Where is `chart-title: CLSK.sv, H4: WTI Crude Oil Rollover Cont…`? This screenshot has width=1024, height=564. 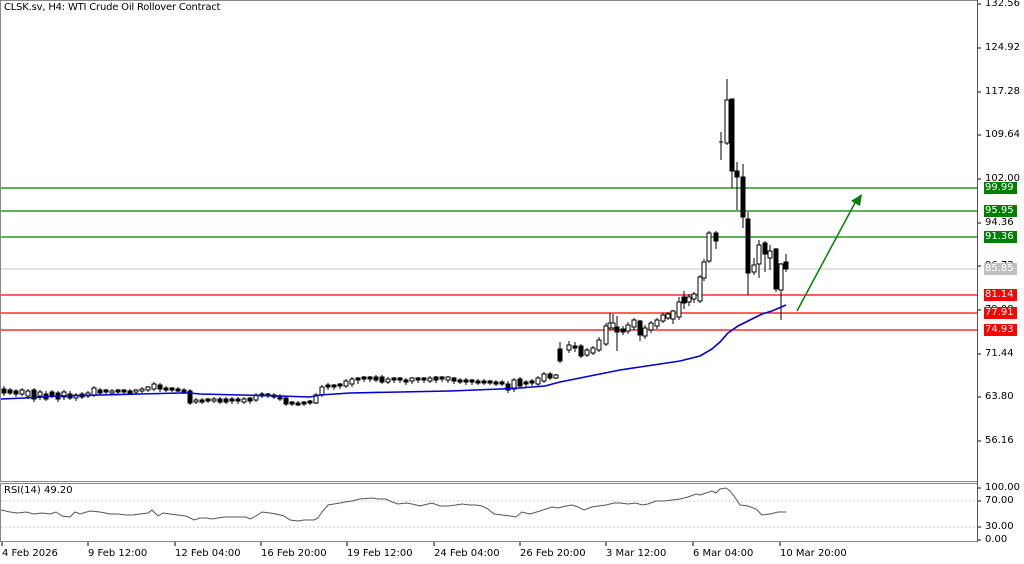
chart-title: CLSK.sv, H4: WTI Crude Oil Rollover Cont… is located at coordinates (112, 7).